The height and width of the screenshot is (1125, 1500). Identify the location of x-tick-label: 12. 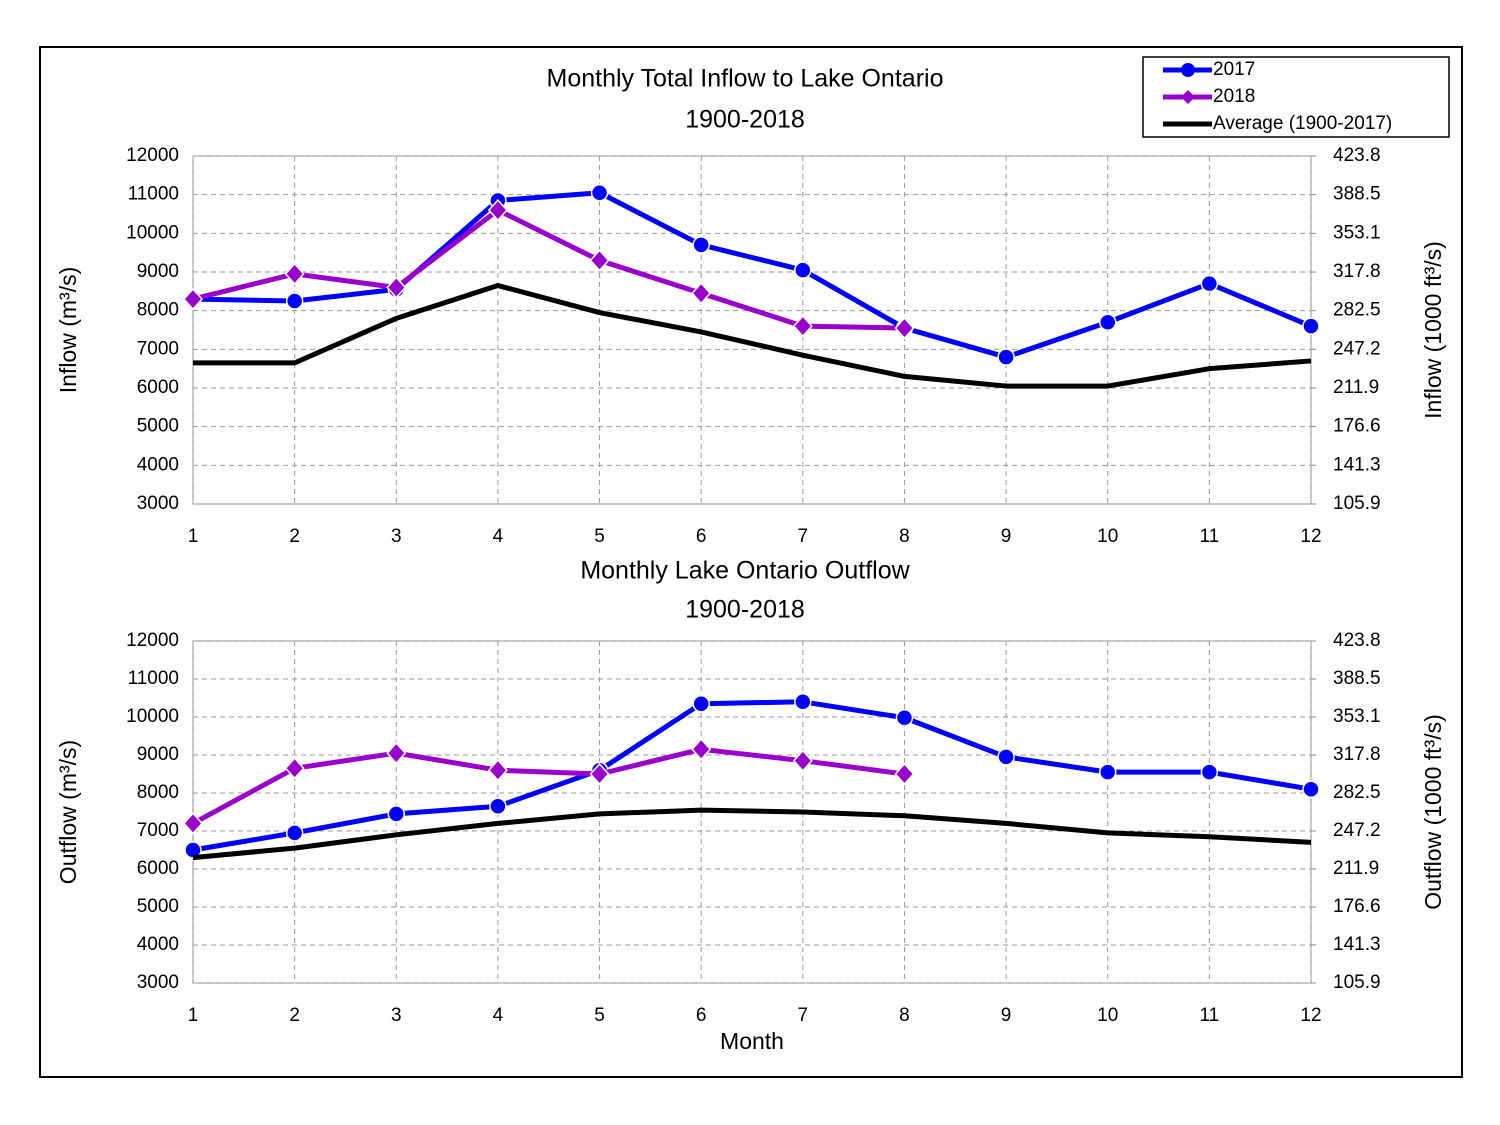
(1310, 536).